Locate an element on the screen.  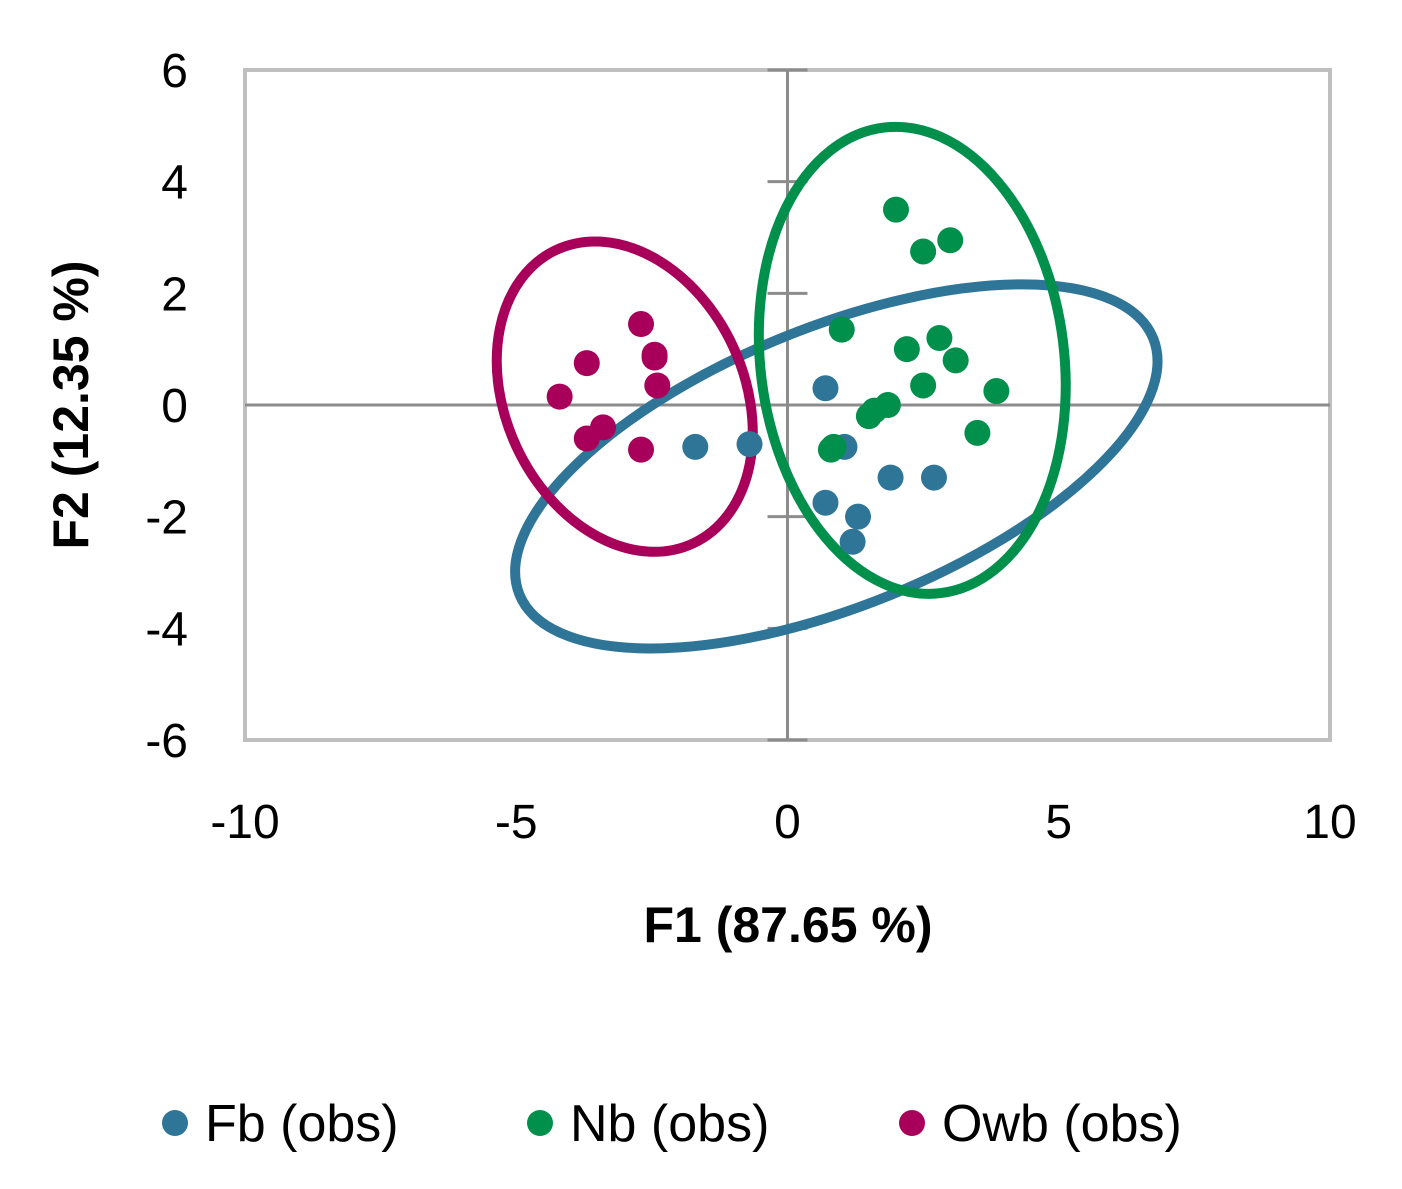
y-tick-label: -6 is located at coordinates (166, 741).